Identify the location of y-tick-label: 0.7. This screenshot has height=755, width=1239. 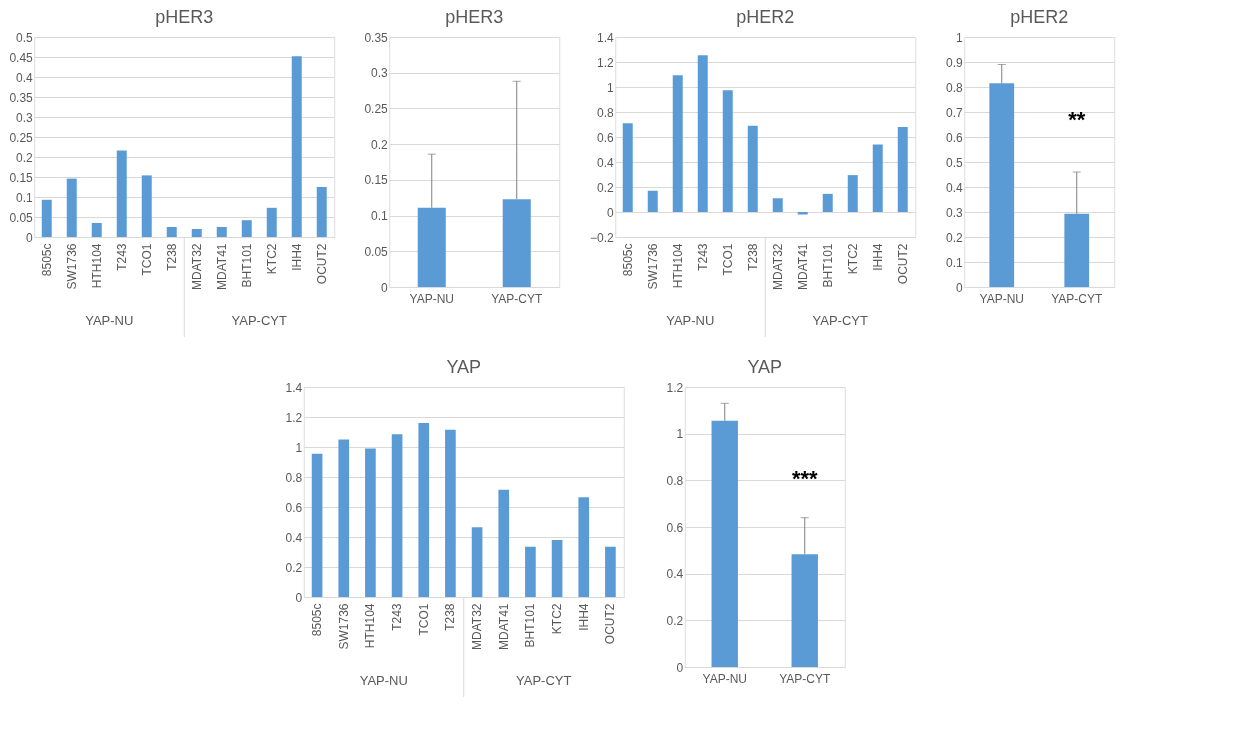
(955, 112).